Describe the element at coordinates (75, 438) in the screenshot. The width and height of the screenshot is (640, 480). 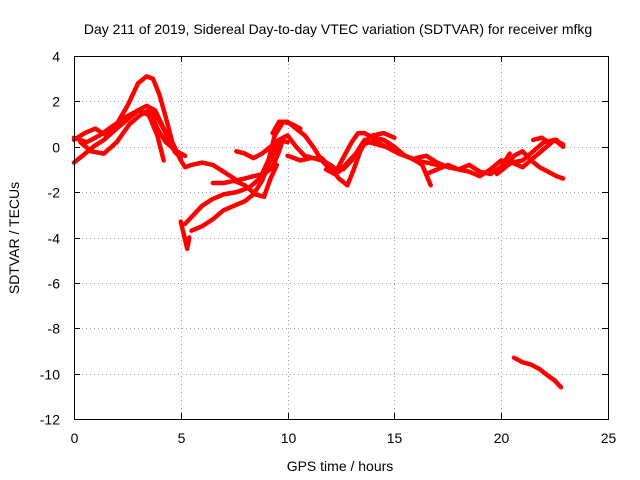
I see `x-tick-label: 0` at that location.